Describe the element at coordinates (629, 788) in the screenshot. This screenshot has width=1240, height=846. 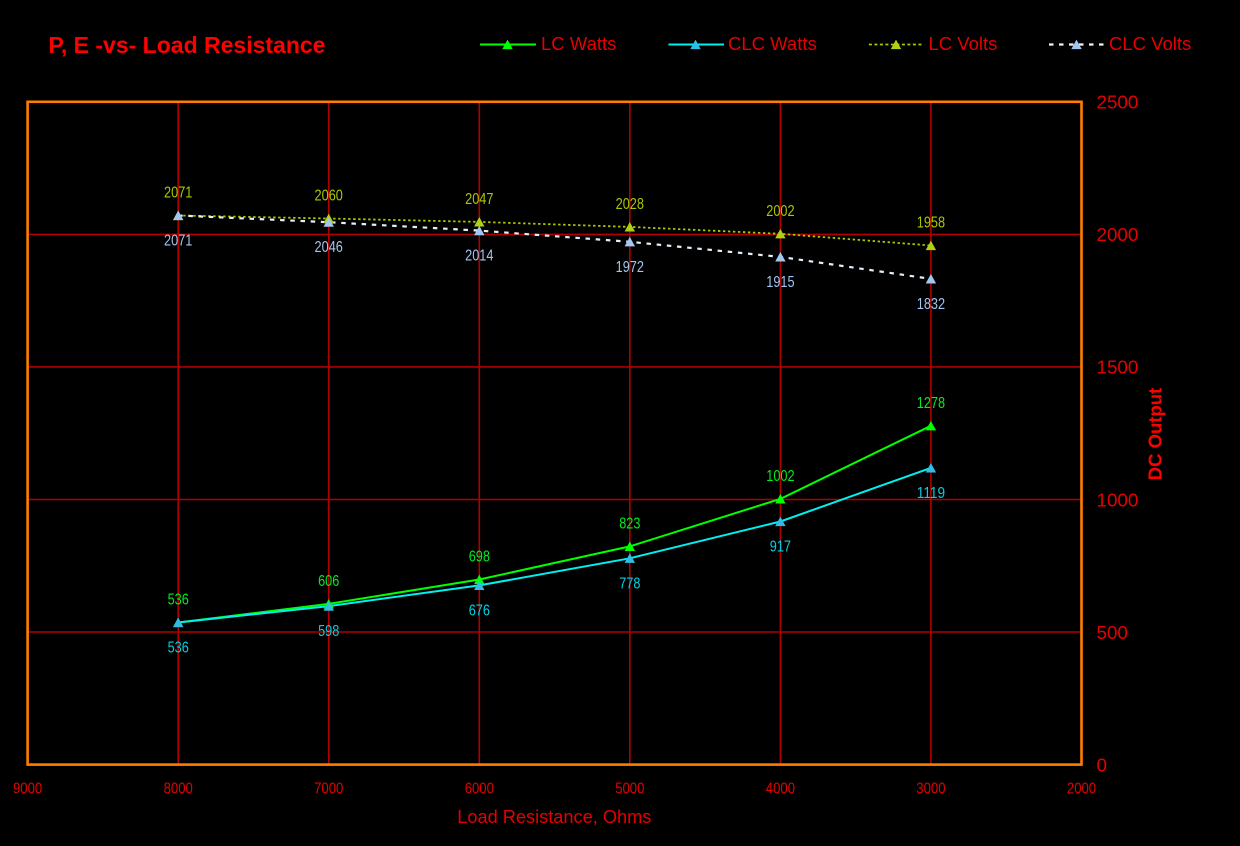
I see `svg-text: 5000` at that location.